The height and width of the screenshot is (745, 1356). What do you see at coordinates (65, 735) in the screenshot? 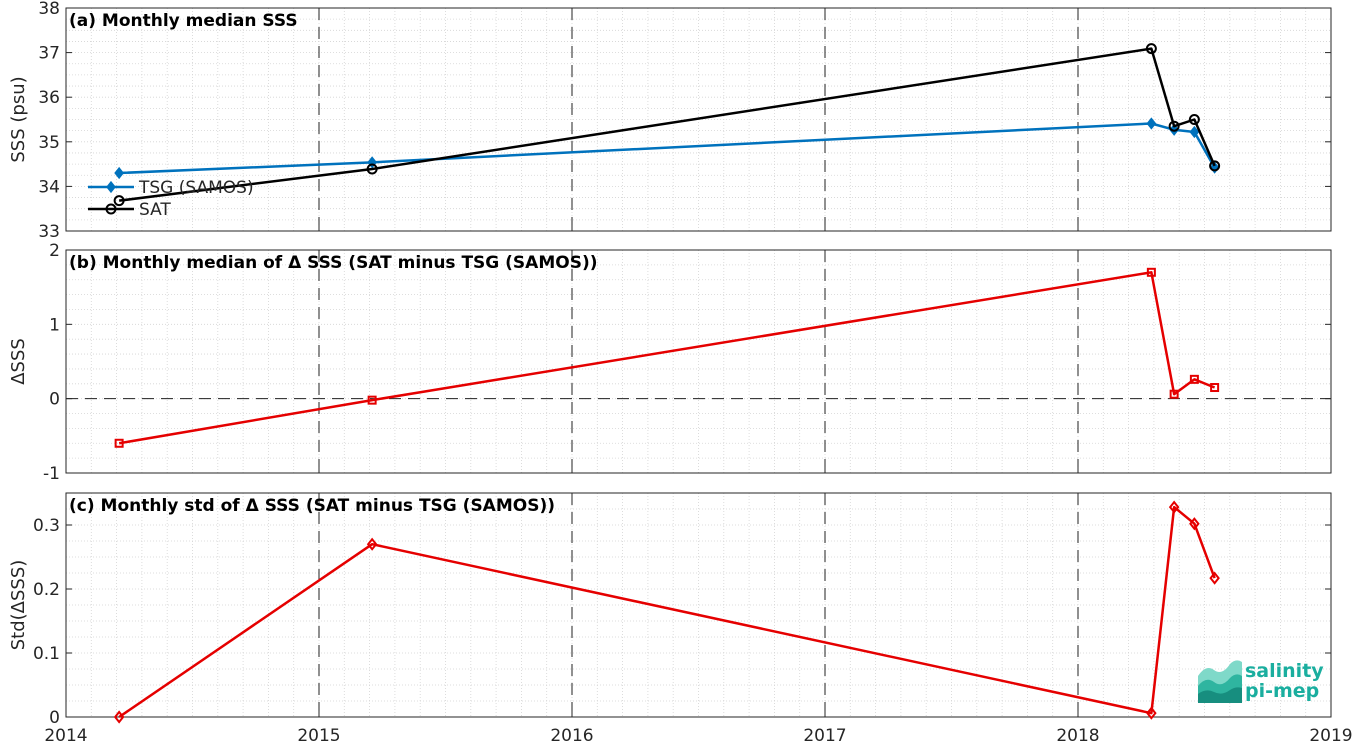
I see `x-tick-label: 2014` at bounding box center [65, 735].